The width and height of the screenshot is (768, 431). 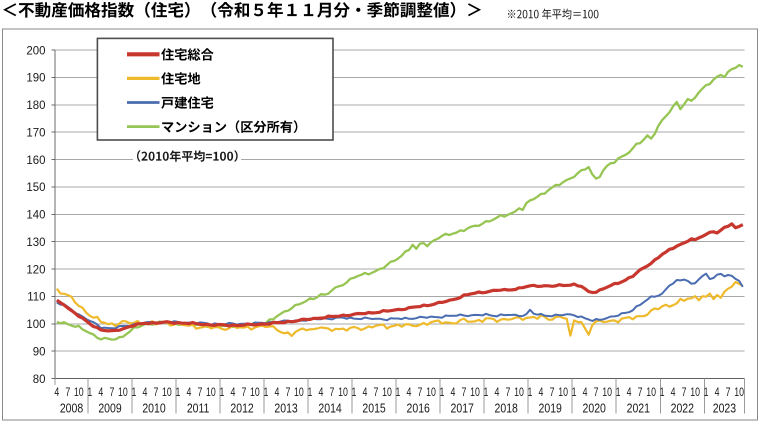 I want to click on svg-text: 90, so click(x=39, y=351).